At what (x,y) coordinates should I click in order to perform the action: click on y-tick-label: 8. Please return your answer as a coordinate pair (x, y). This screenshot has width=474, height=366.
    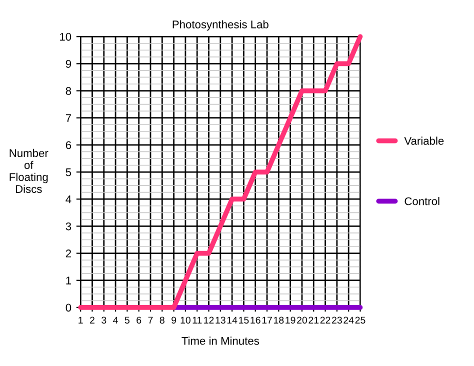
    Looking at the image, I should click on (69, 91).